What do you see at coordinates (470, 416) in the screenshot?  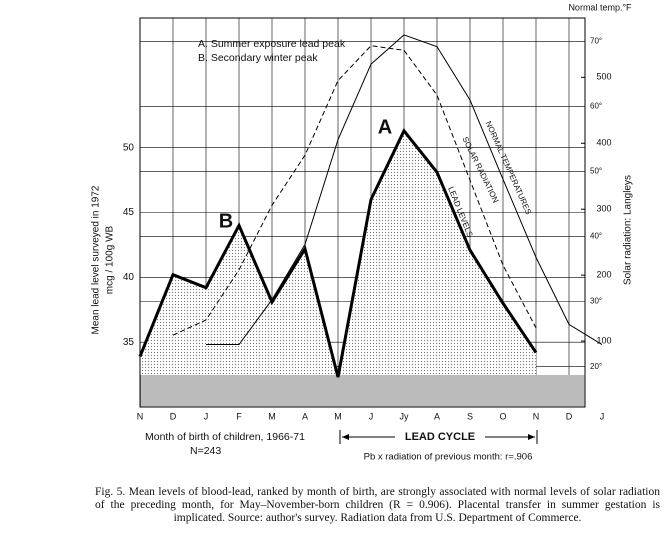 I see `x-tick-label: S` at bounding box center [470, 416].